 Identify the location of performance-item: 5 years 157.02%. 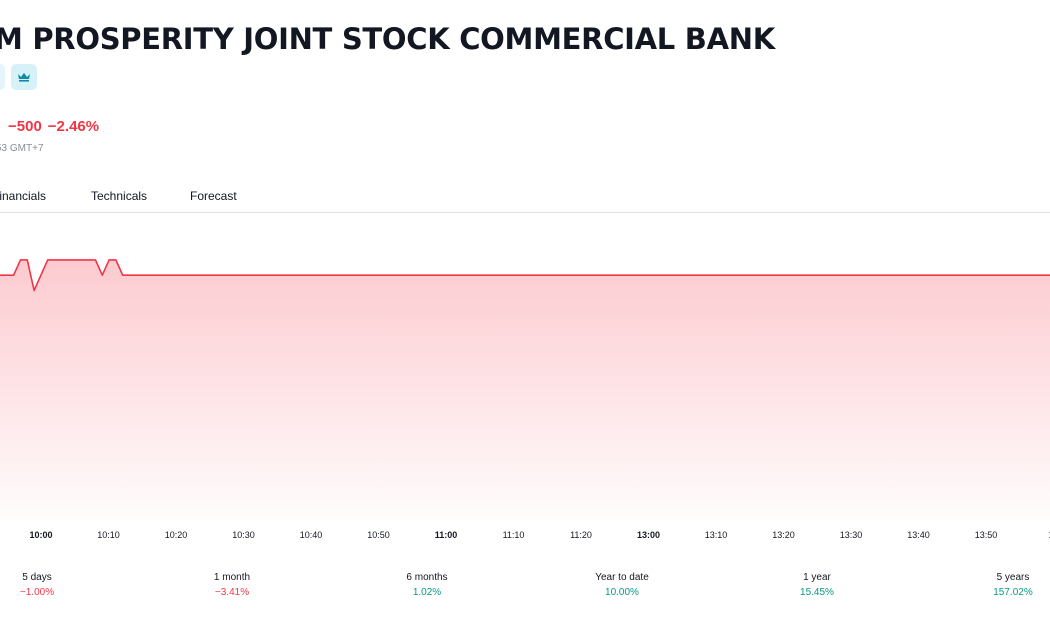
(1001, 585).